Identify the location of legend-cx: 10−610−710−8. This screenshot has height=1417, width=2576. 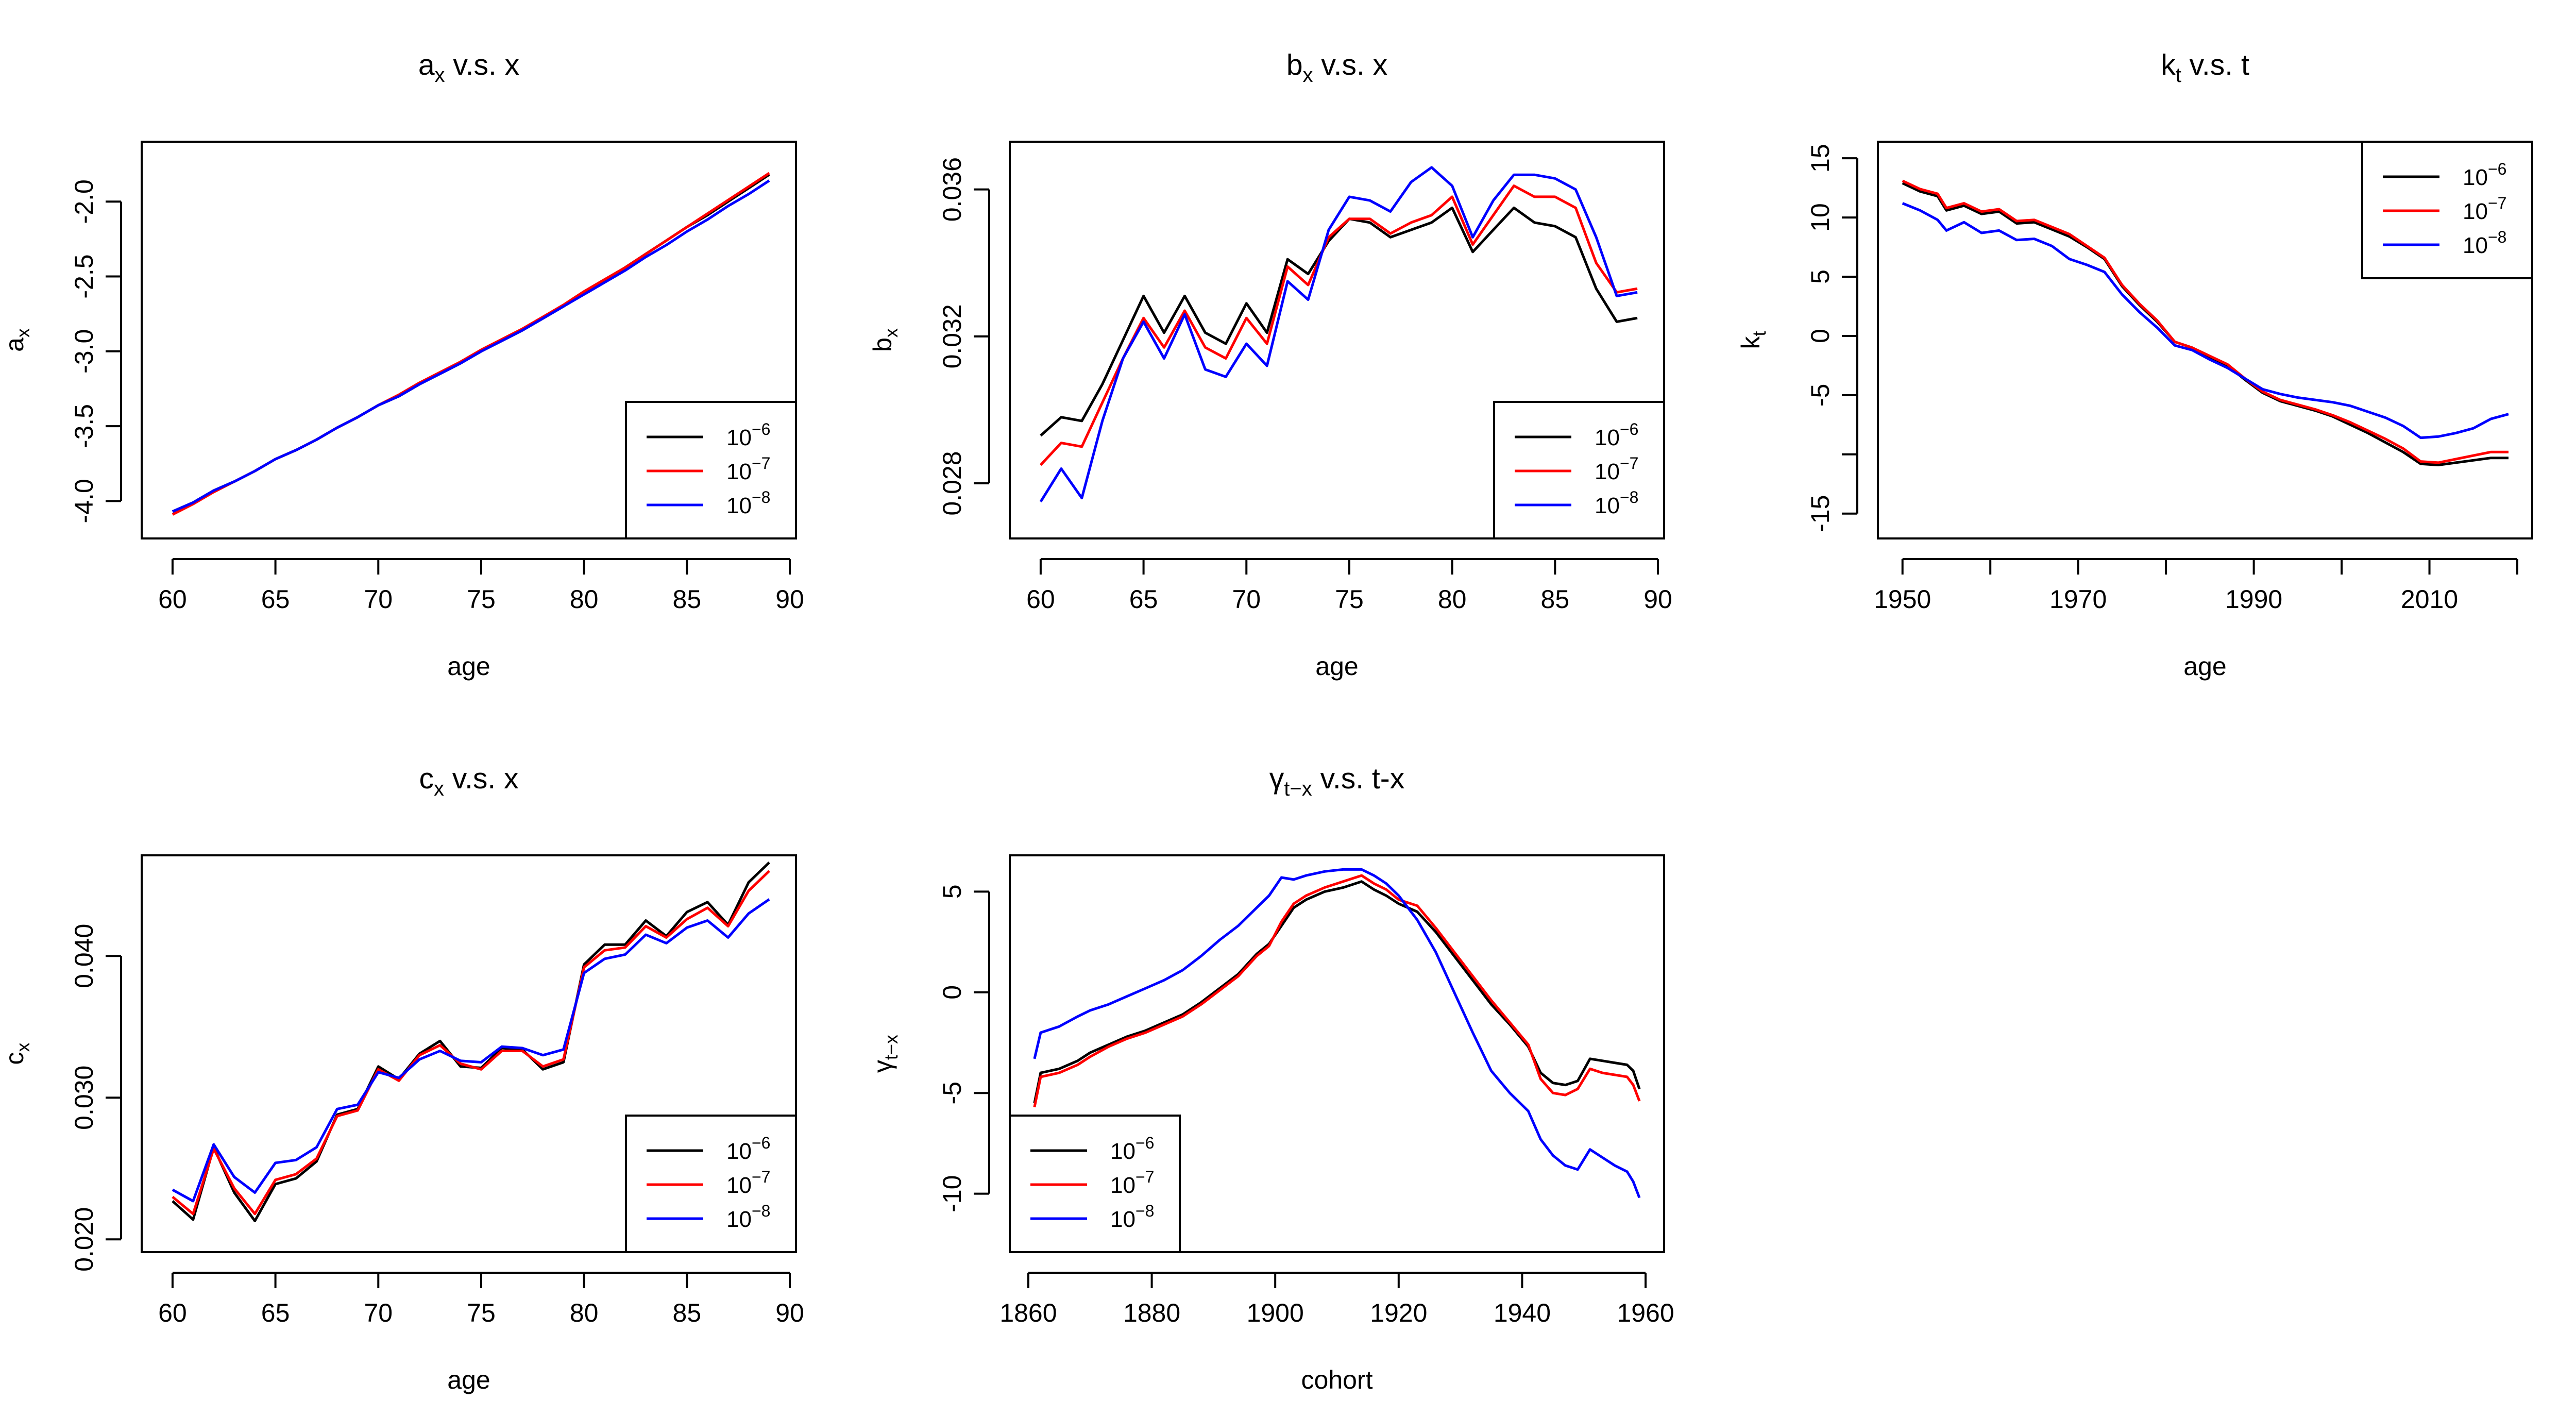
(711, 1184).